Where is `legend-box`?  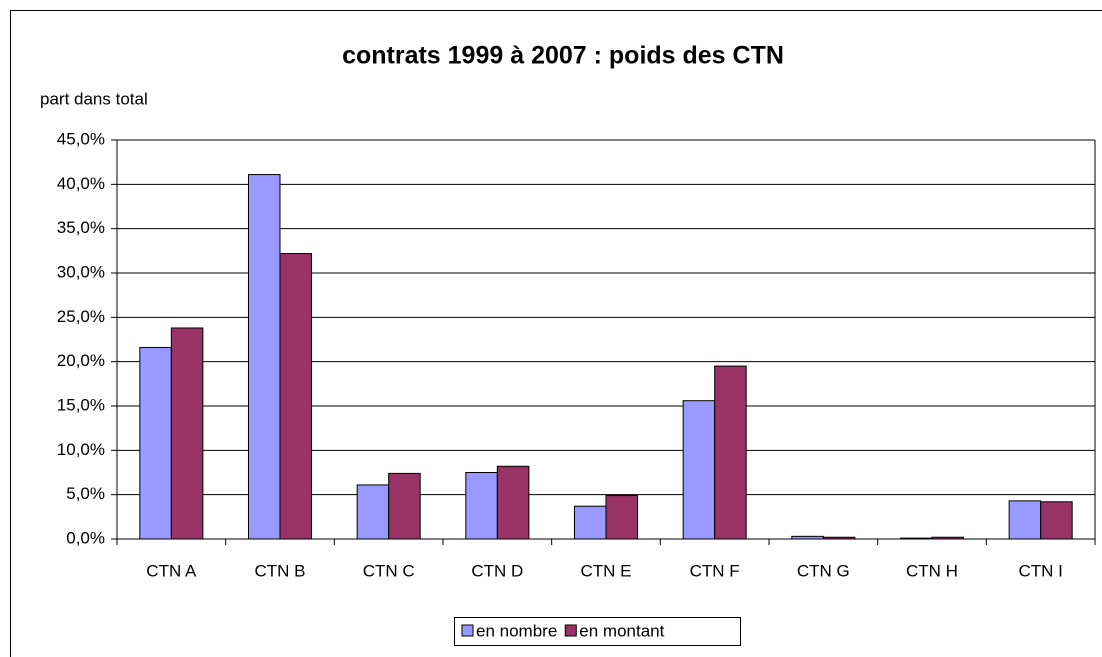
legend-box is located at coordinates (597, 631).